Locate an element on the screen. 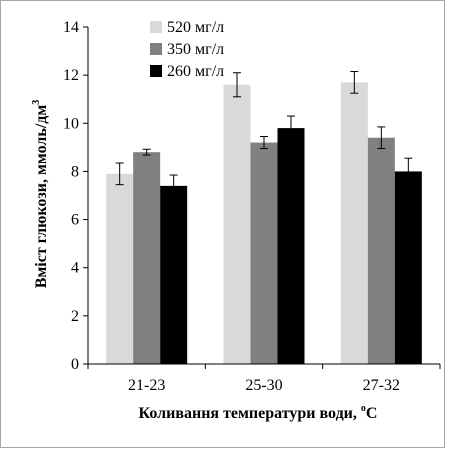 The width and height of the screenshot is (454, 454). y-tick-label: 6 is located at coordinates (75, 220).